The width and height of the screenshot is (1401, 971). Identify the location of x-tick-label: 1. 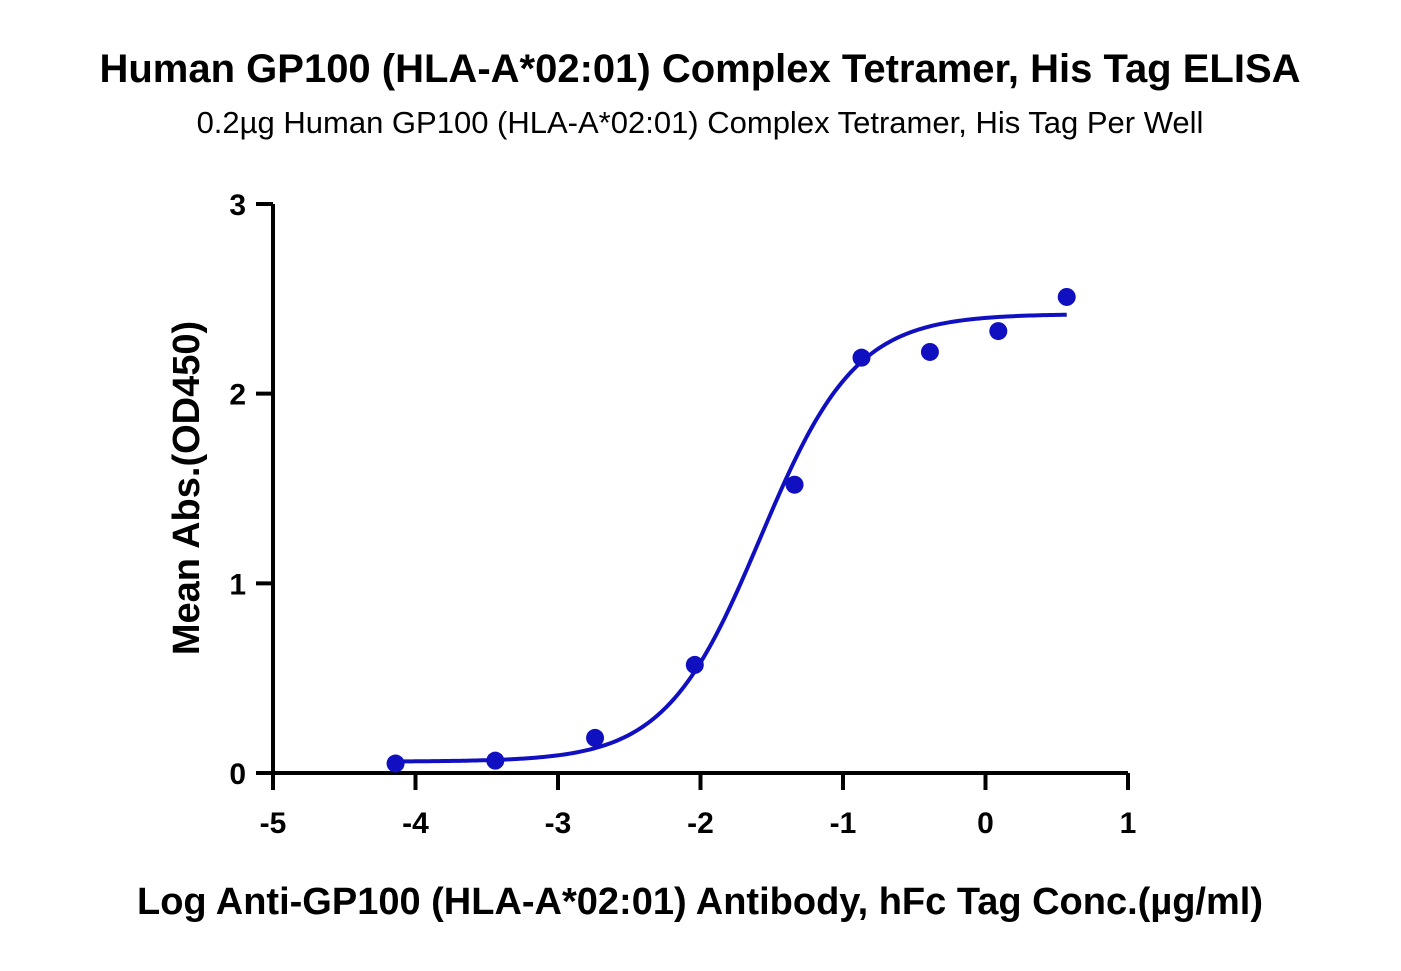
(1128, 823).